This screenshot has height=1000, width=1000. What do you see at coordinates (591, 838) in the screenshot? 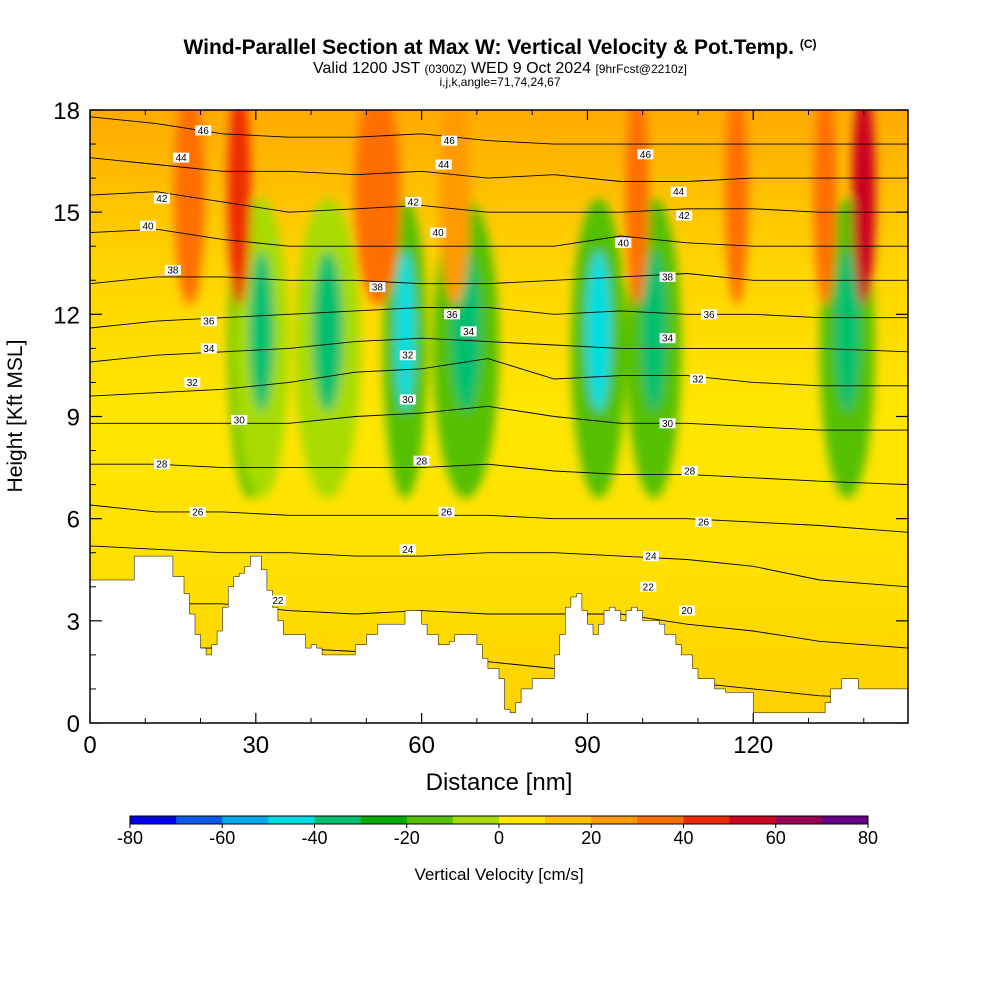
I see `colorbar-tick-label: 20` at bounding box center [591, 838].